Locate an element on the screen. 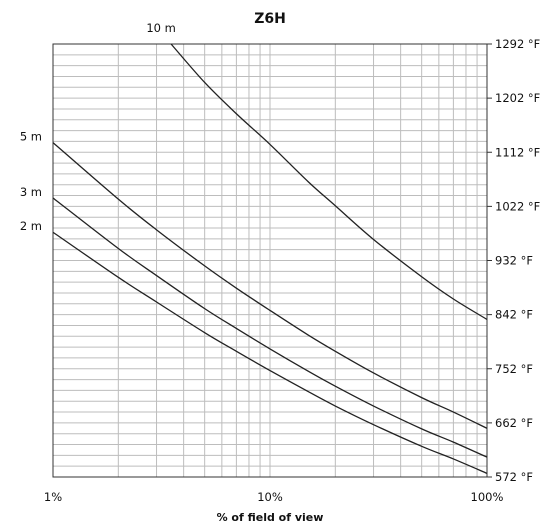 This screenshot has width=560, height=527. series-label: 10 m is located at coordinates (161, 28).